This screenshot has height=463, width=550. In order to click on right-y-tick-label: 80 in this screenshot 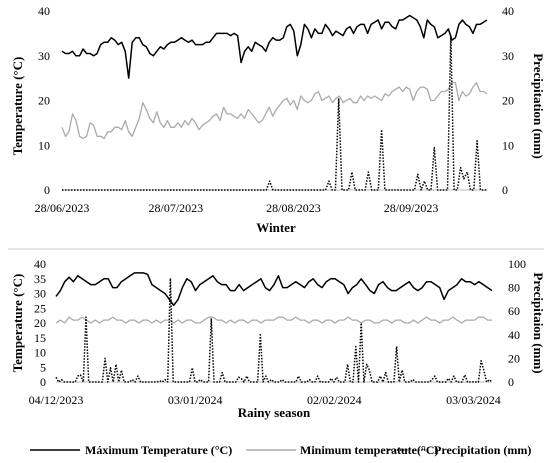, I will do `click(514, 288)`.